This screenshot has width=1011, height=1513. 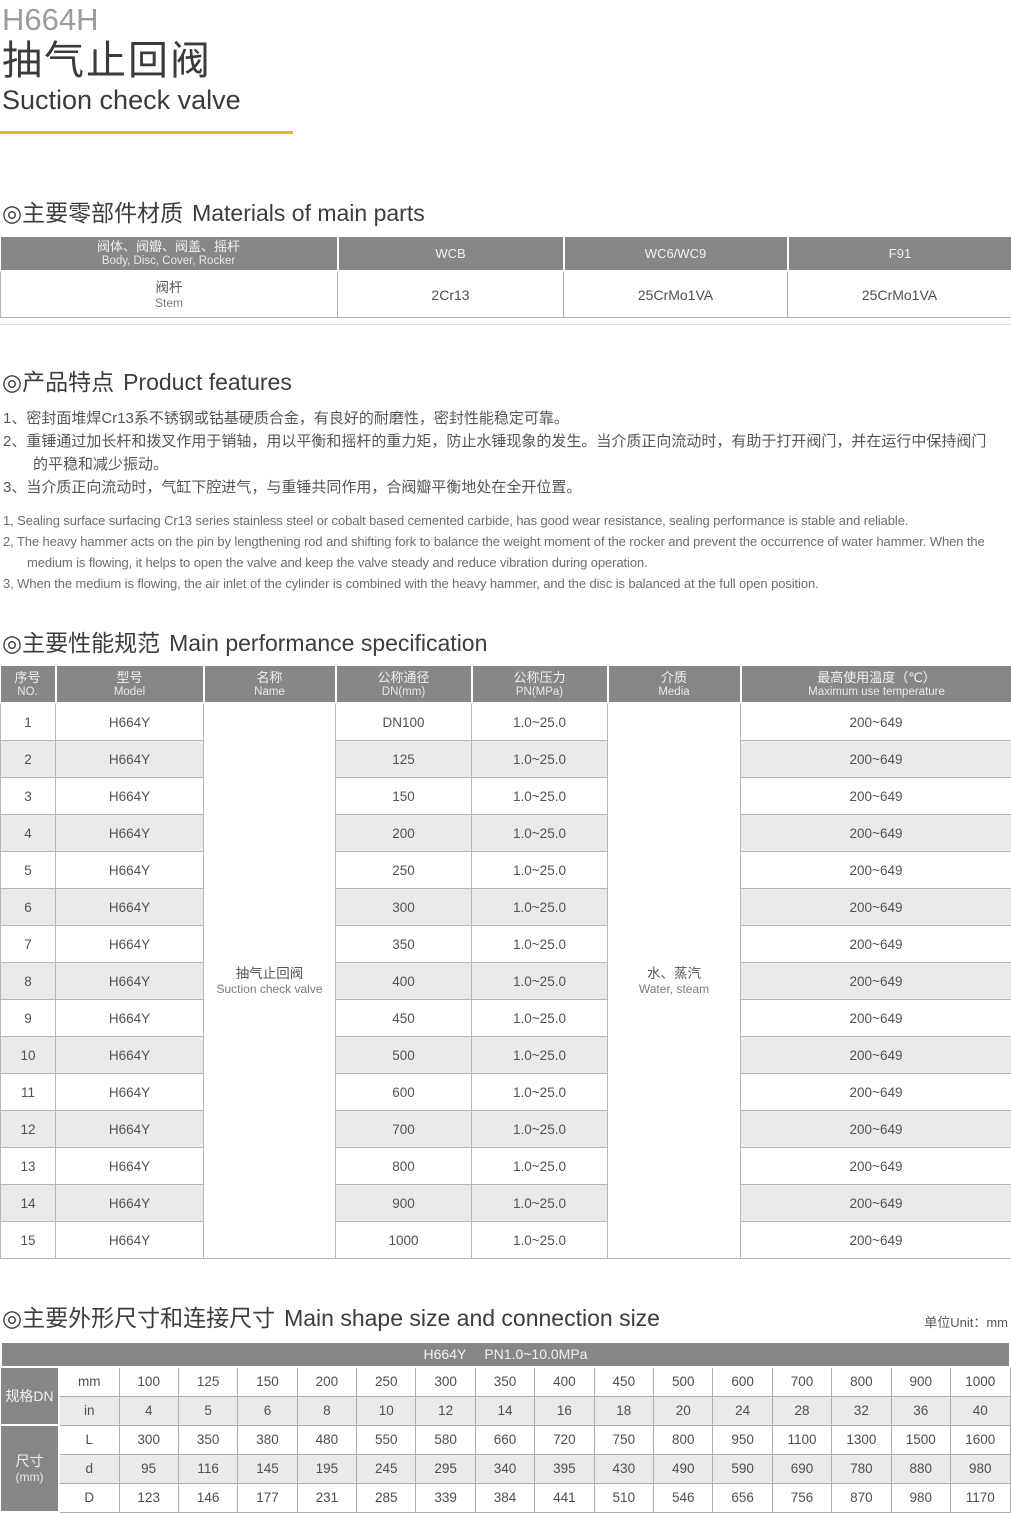 I want to click on page-title-cn: 抽气止回阀, so click(x=506, y=61).